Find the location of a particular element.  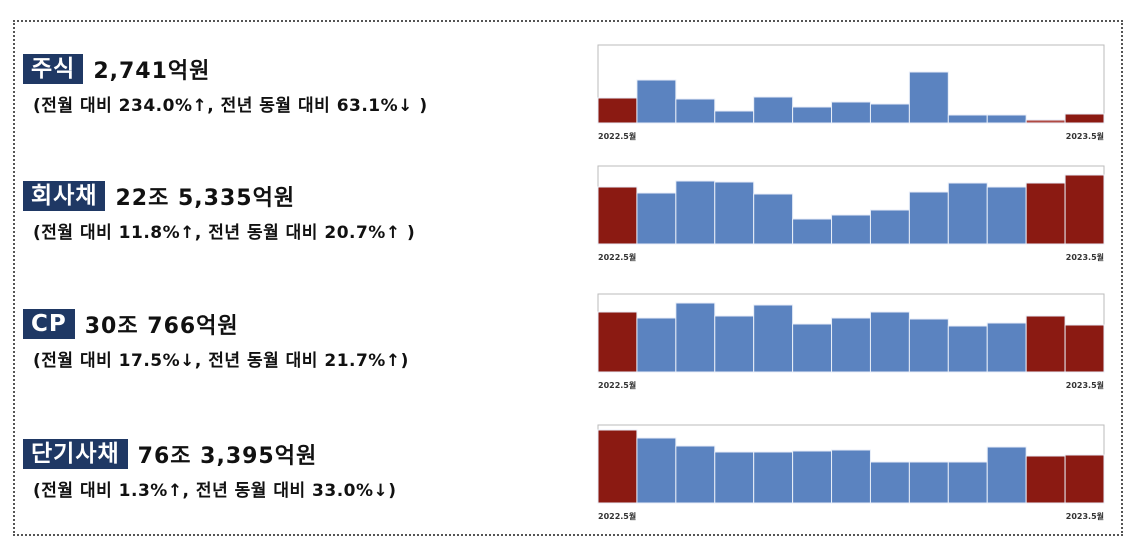

change: (전월 대비 17.5%↓, 전년 동월 대비 21.7%↑) is located at coordinates (221, 361).